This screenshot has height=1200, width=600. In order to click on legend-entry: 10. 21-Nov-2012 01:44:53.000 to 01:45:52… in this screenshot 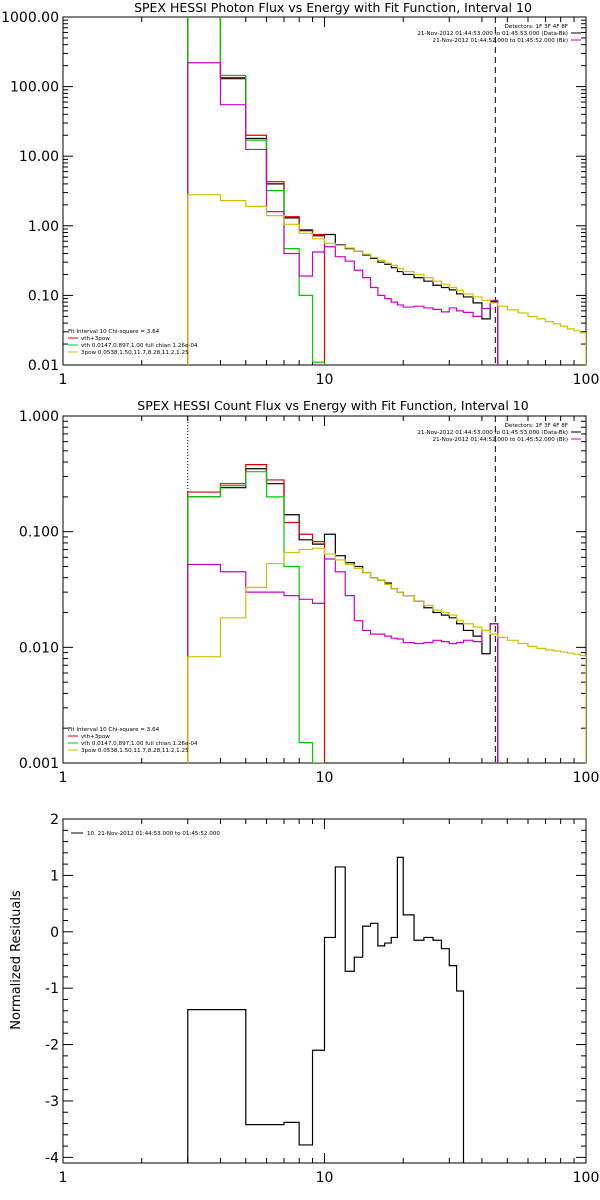, I will do `click(153, 834)`.